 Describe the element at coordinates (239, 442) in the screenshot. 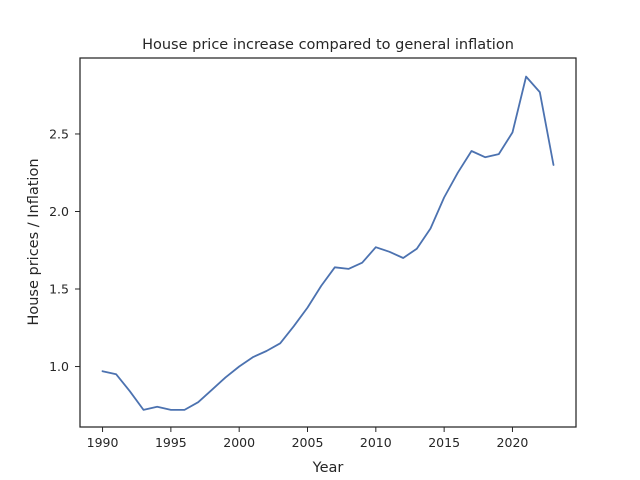

I see `x-tick-label: 2000` at that location.